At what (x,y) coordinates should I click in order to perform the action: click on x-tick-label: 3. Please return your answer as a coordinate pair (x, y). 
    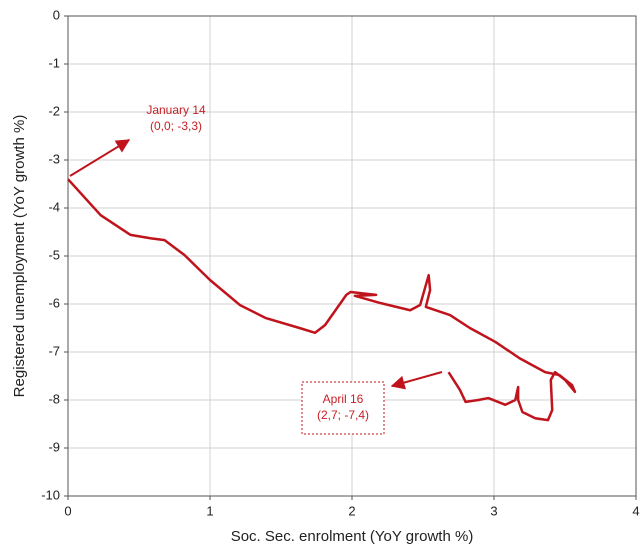
    Looking at the image, I should click on (493, 510).